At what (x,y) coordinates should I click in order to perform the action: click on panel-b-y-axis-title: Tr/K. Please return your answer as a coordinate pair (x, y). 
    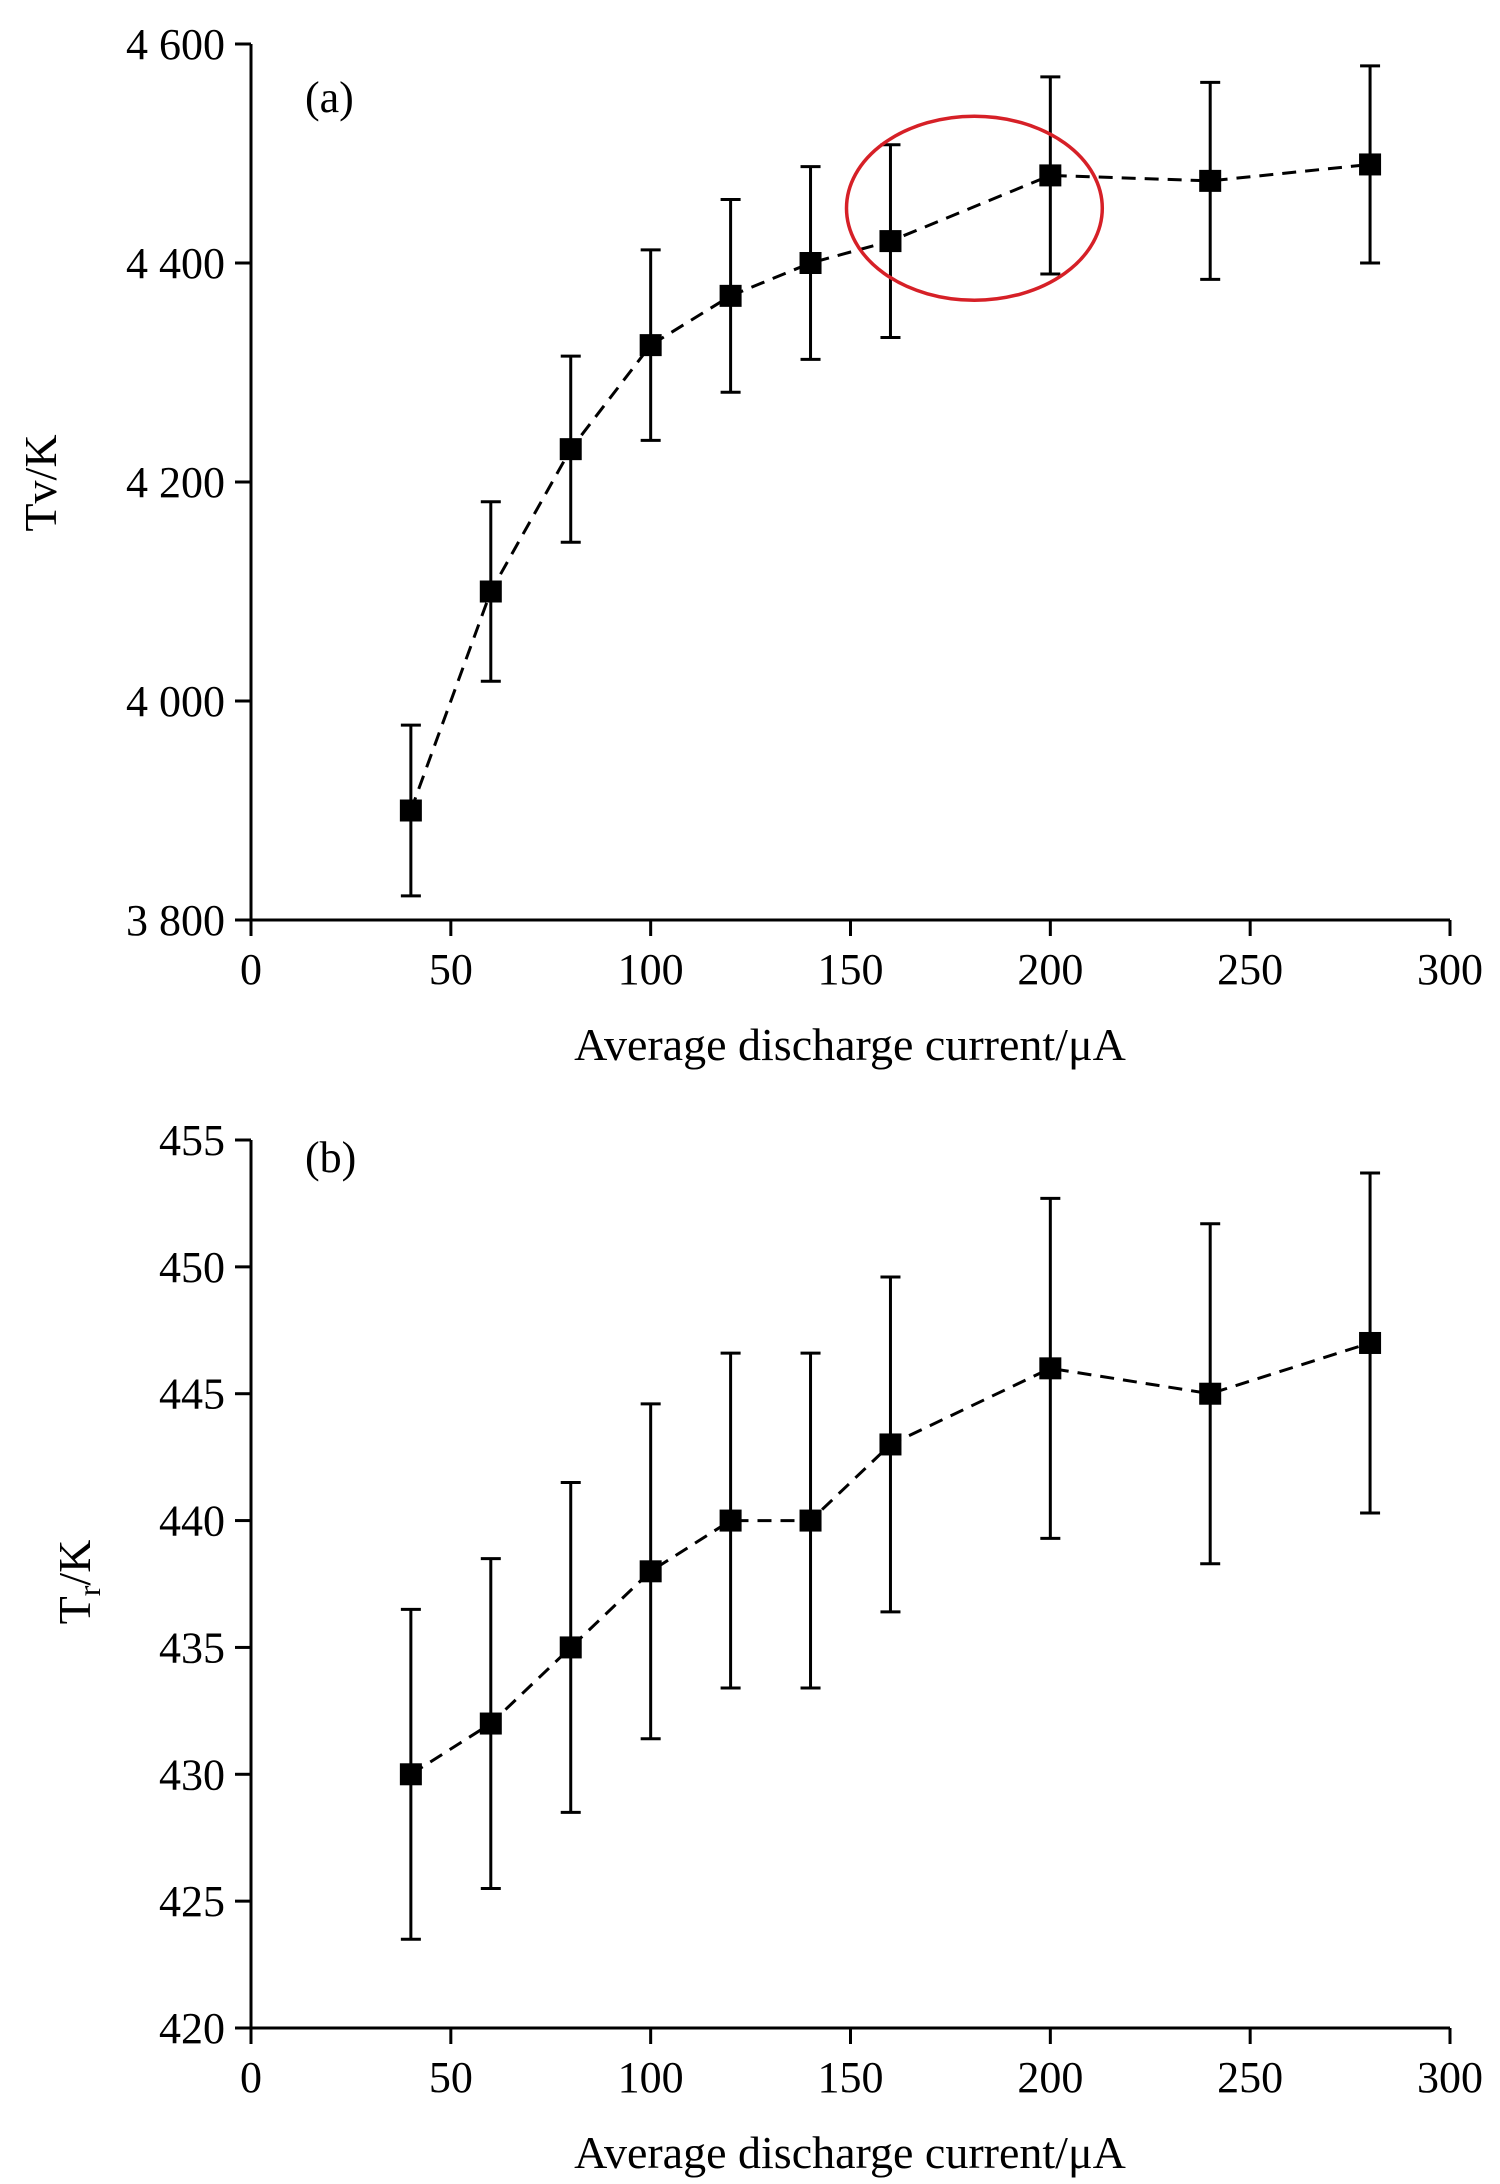
    Looking at the image, I should click on (78, 1582).